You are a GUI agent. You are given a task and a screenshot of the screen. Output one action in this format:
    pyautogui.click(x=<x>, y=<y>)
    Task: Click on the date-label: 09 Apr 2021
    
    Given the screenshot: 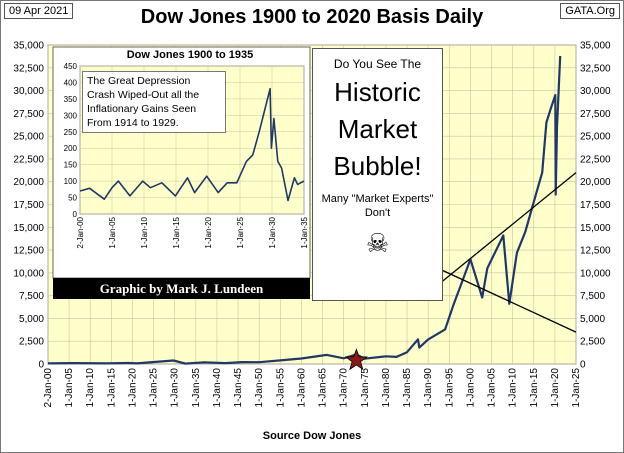 What is the action you would take?
    pyautogui.click(x=39, y=11)
    